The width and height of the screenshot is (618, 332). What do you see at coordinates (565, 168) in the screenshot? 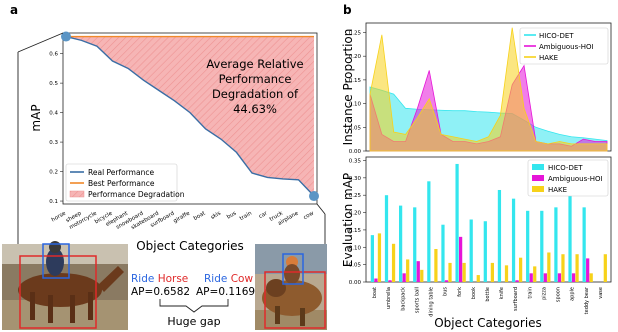
I see `legend-bottom-hico: HICO-DET` at bounding box center [565, 168].